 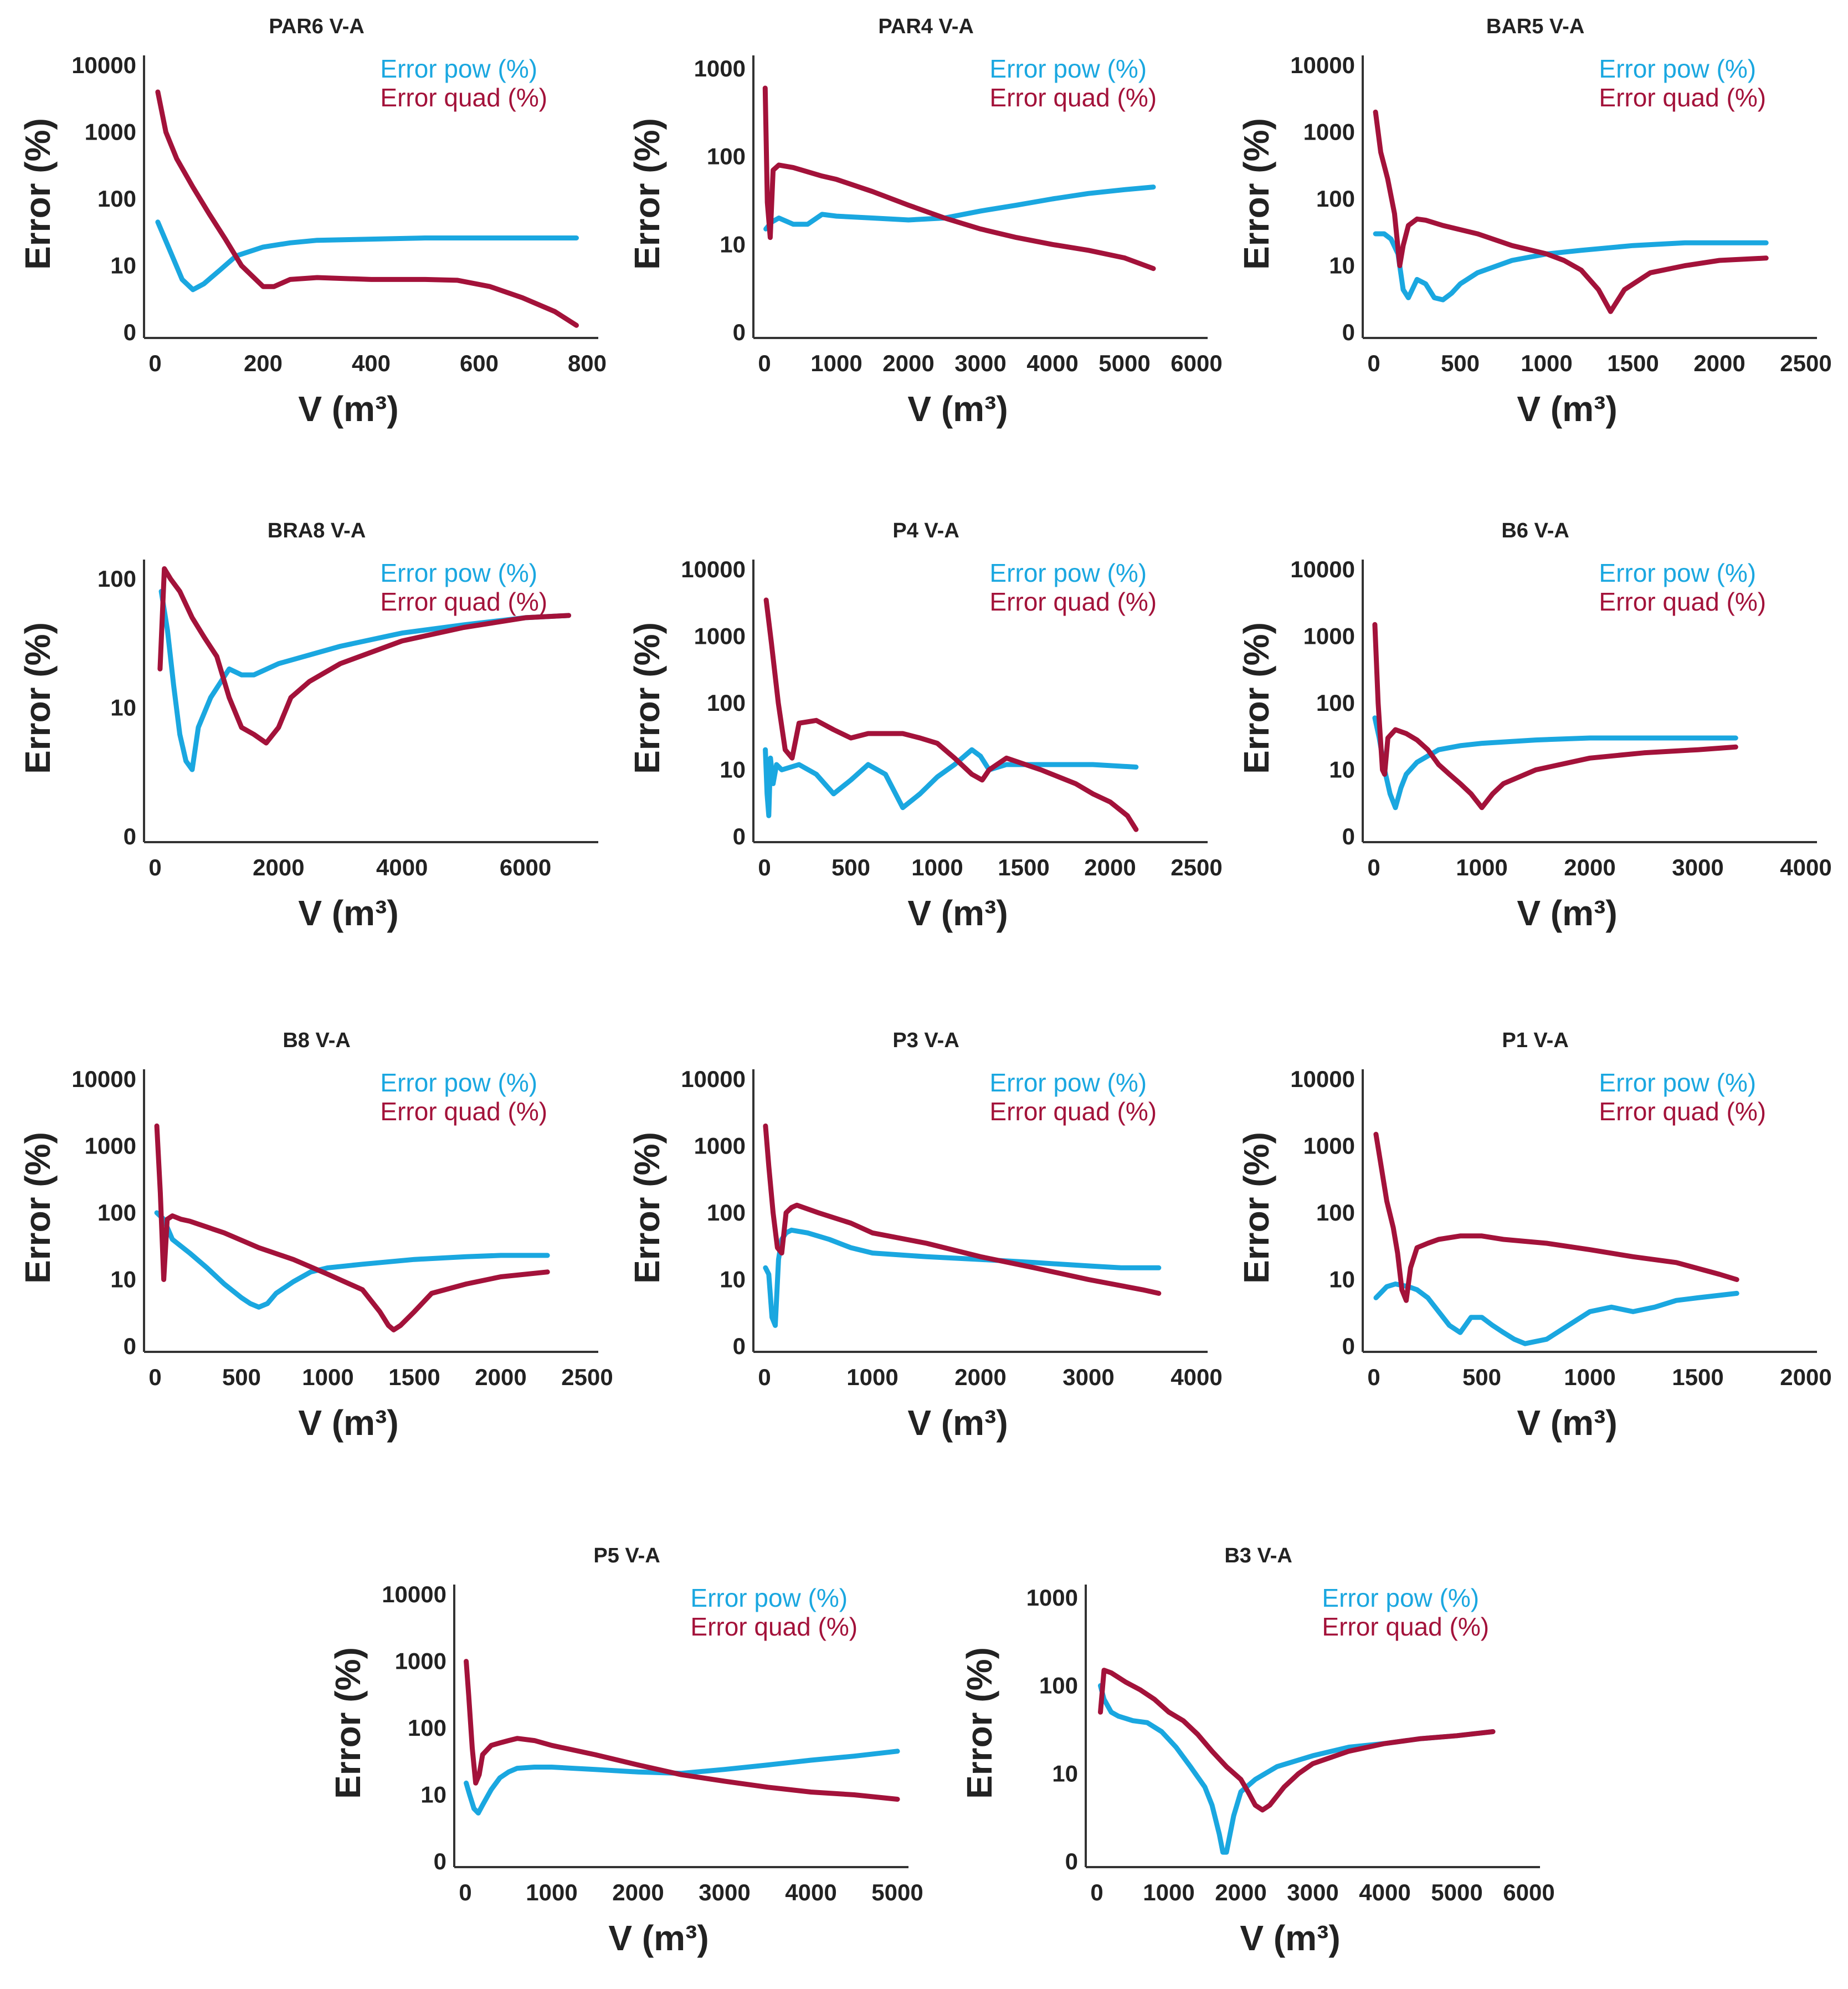 What do you see at coordinates (316, 1040) in the screenshot?
I see `chart-title: B8 V-A` at bounding box center [316, 1040].